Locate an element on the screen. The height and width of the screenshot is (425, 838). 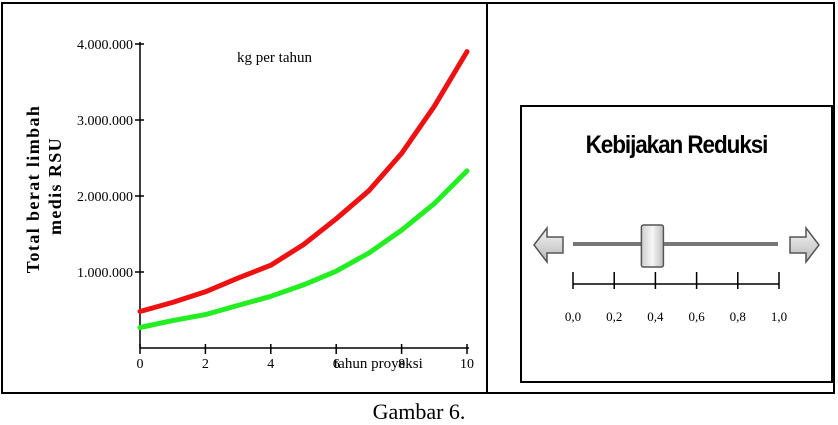
arrow-right-icon is located at coordinates (804, 245).